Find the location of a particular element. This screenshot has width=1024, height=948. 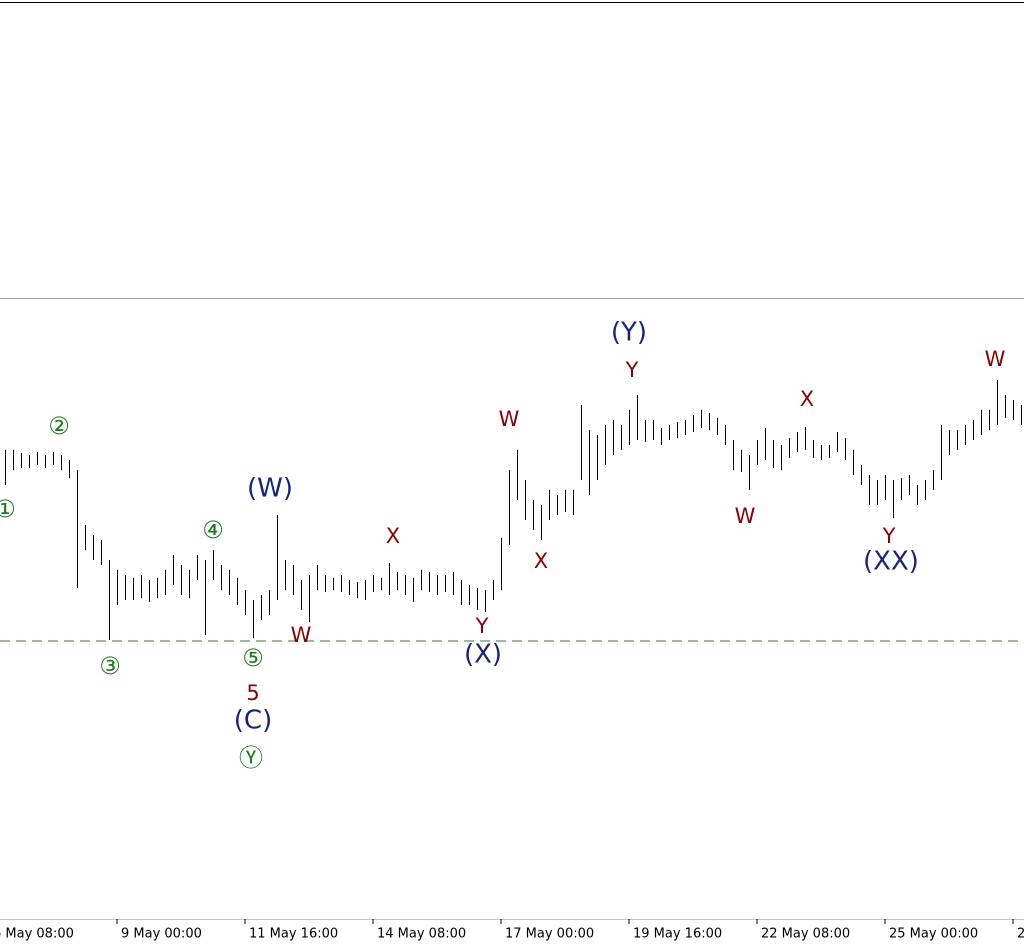

x-tick-label: 27 May 16:00 is located at coordinates (1020, 934).